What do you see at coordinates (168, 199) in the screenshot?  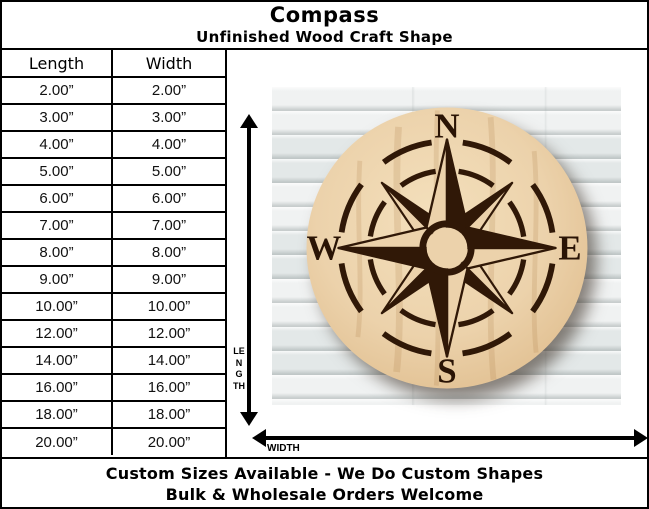 I see `width-cell: 6.00”` at bounding box center [168, 199].